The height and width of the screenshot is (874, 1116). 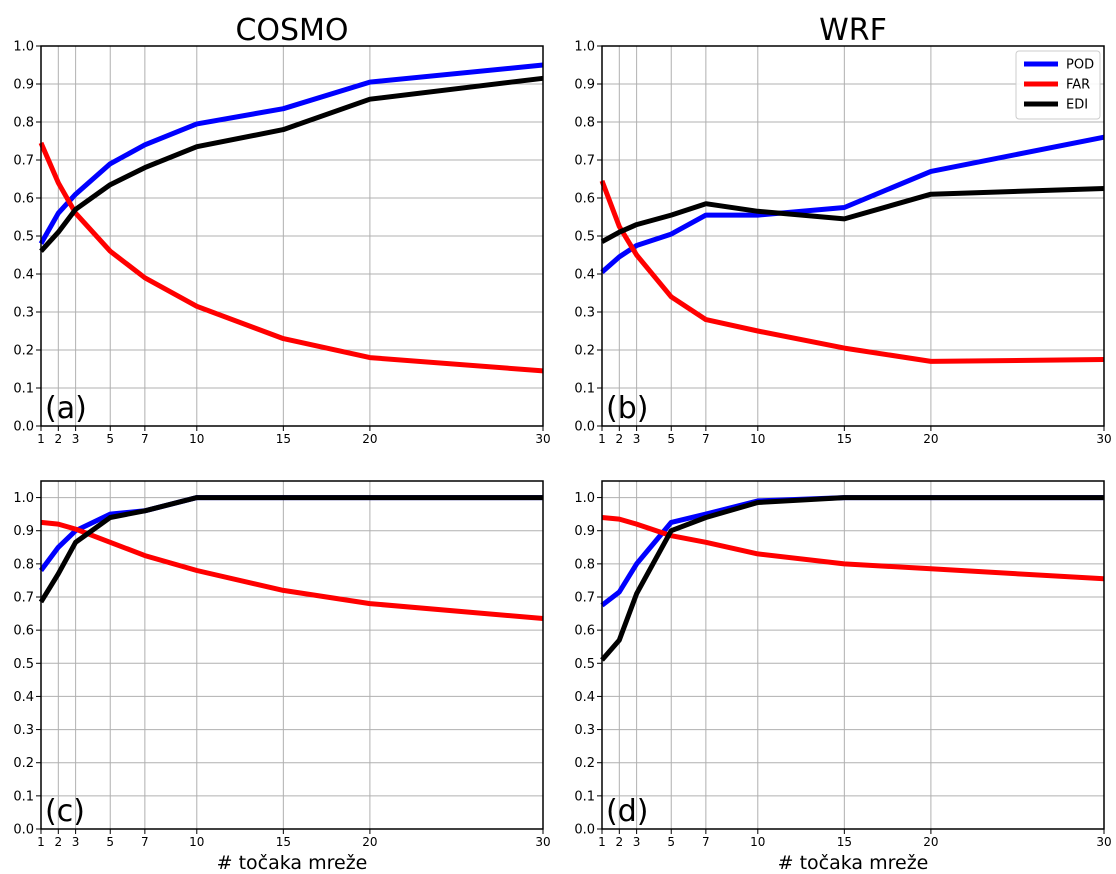 What do you see at coordinates (627, 811) in the screenshot?
I see `panel-label: (d)` at bounding box center [627, 811].